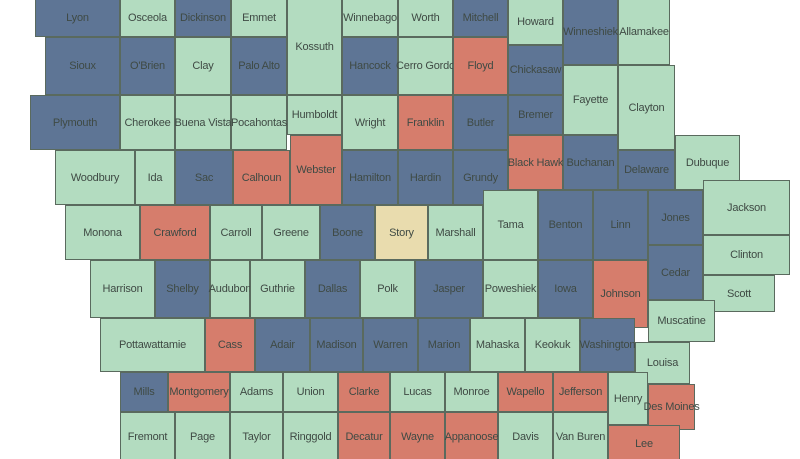  I want to click on county-hardin: Hardin, so click(425, 177).